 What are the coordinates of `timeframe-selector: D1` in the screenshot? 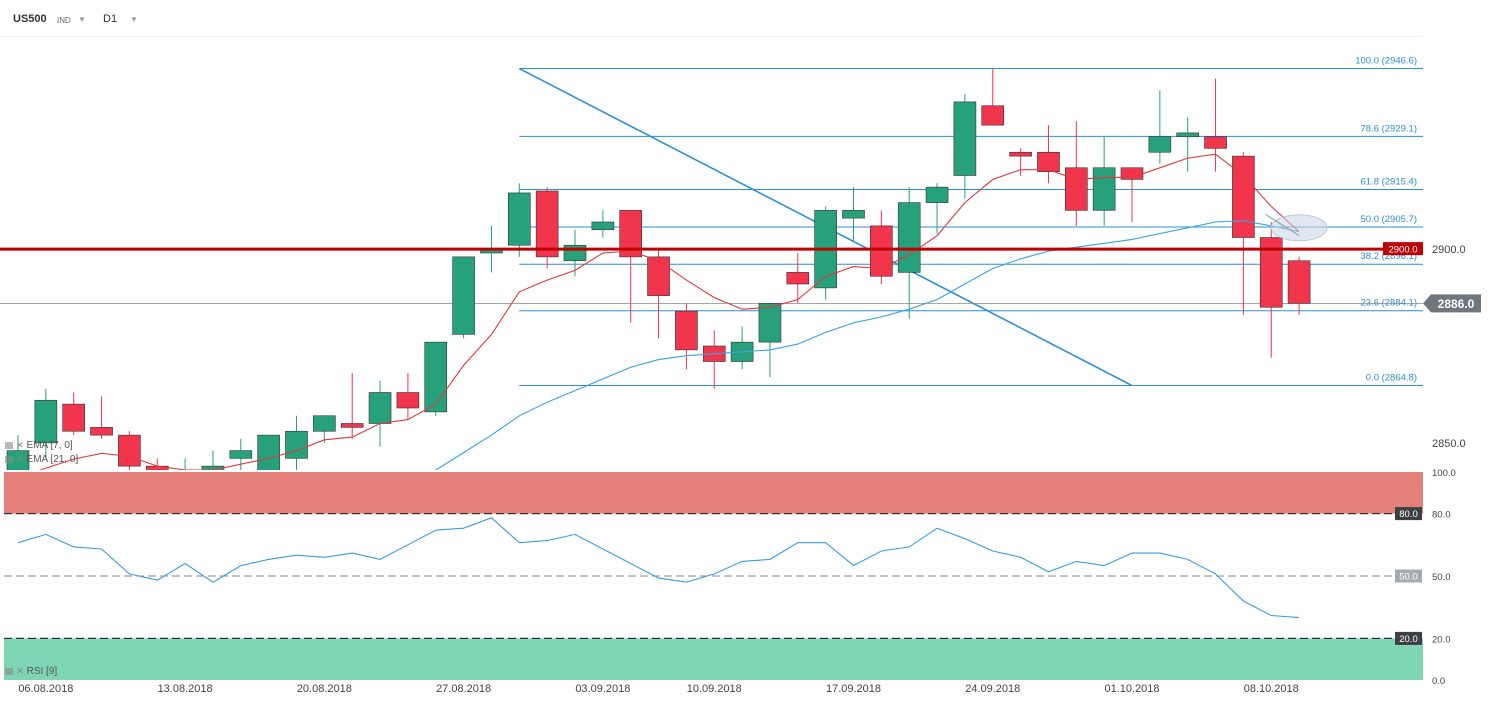 It's located at (110, 19).